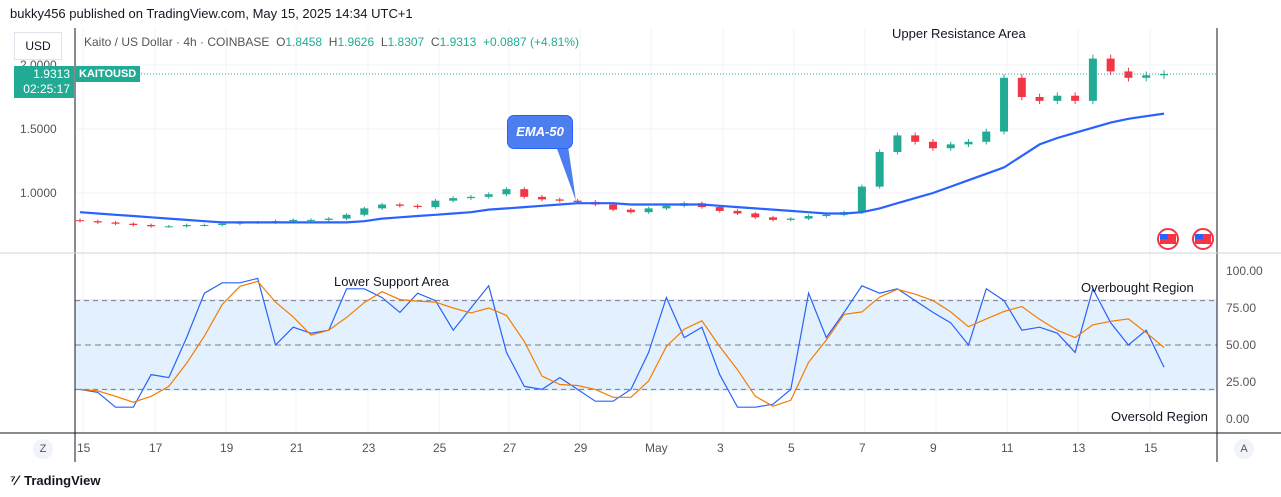  Describe the element at coordinates (281, 42) in the screenshot. I see `open-label: O` at that location.